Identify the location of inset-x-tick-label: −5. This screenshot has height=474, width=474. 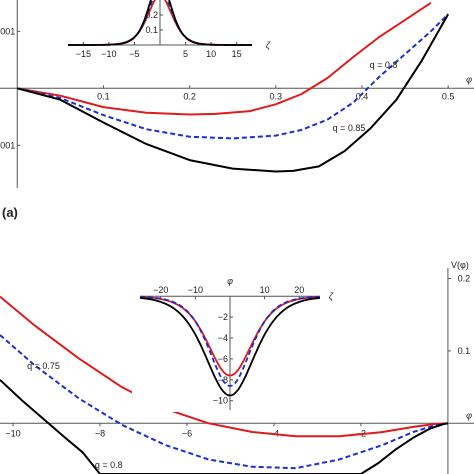
(134, 54).